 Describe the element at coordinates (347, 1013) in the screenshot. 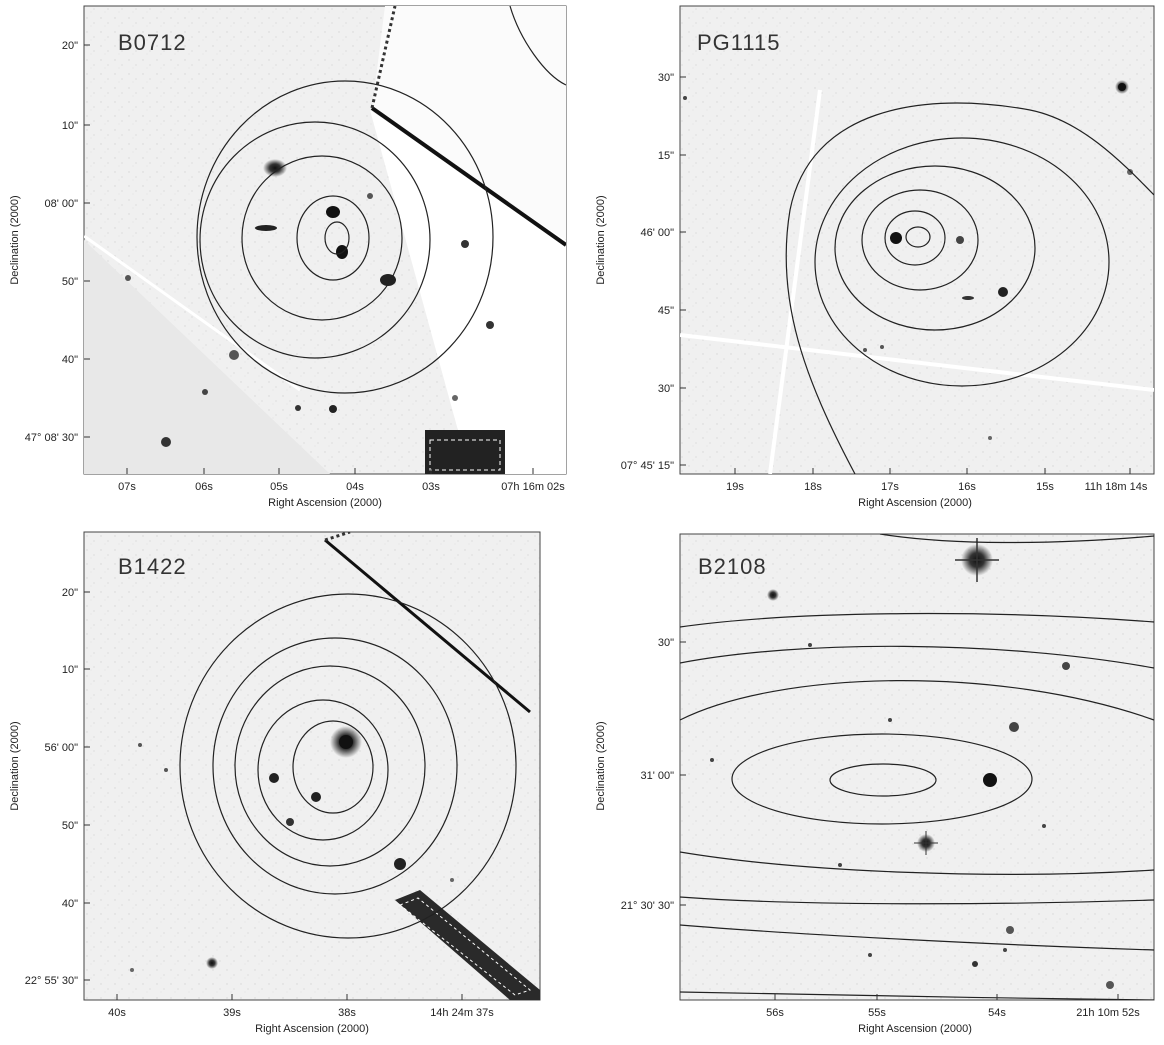

I see `x-tick-label: 38s` at that location.